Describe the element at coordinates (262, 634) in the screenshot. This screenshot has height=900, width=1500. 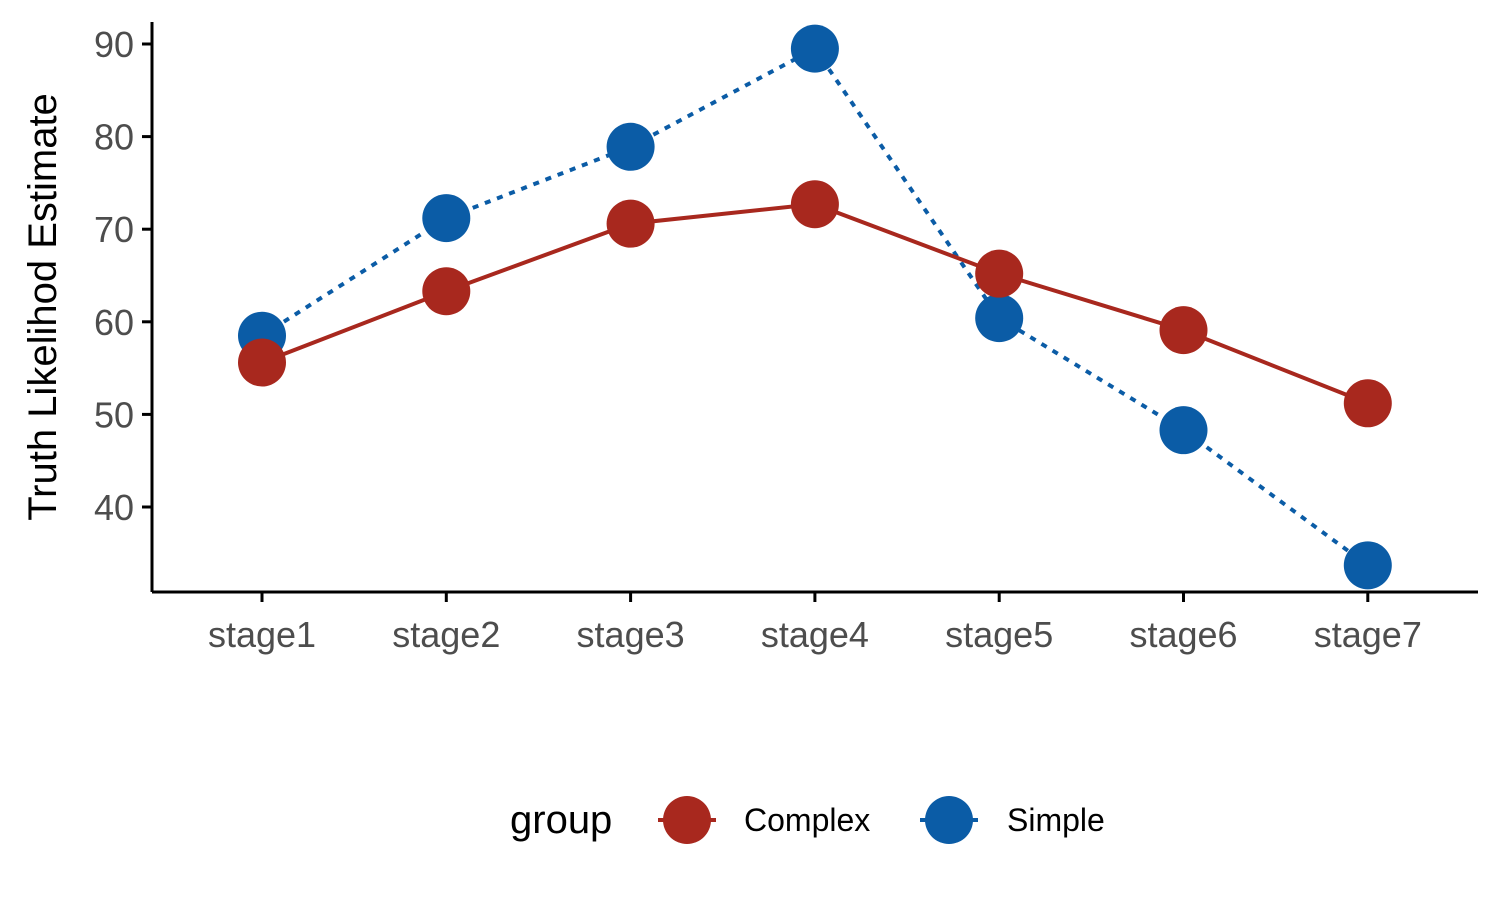
I see `x-tick-label: stage1` at that location.